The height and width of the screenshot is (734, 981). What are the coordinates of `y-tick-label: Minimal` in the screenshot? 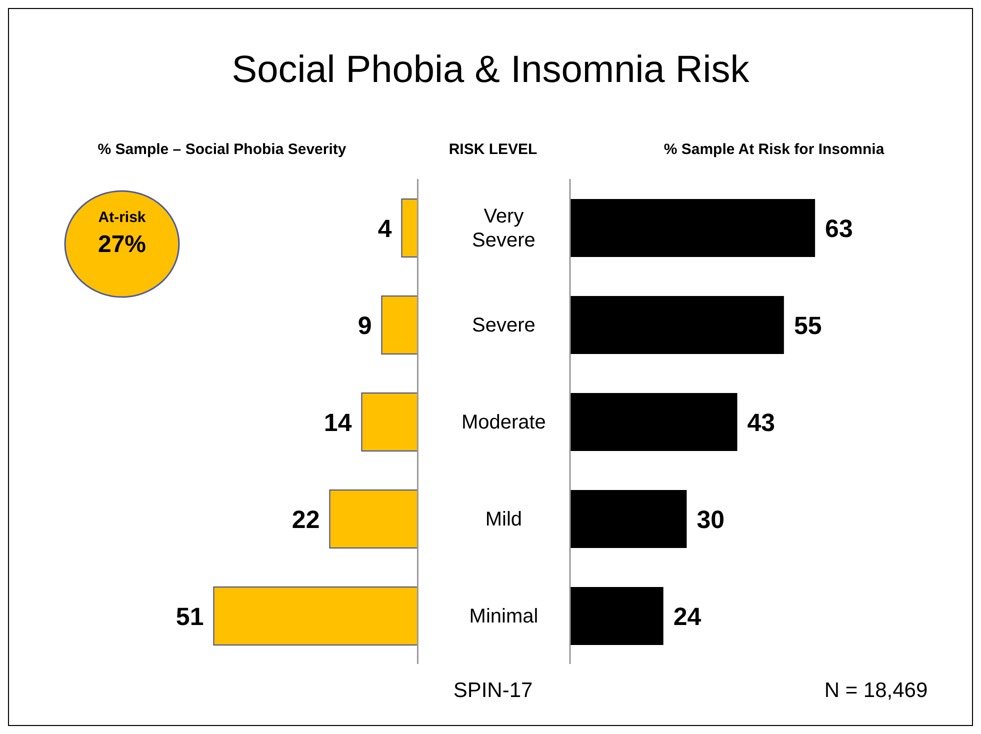 It's located at (503, 617).